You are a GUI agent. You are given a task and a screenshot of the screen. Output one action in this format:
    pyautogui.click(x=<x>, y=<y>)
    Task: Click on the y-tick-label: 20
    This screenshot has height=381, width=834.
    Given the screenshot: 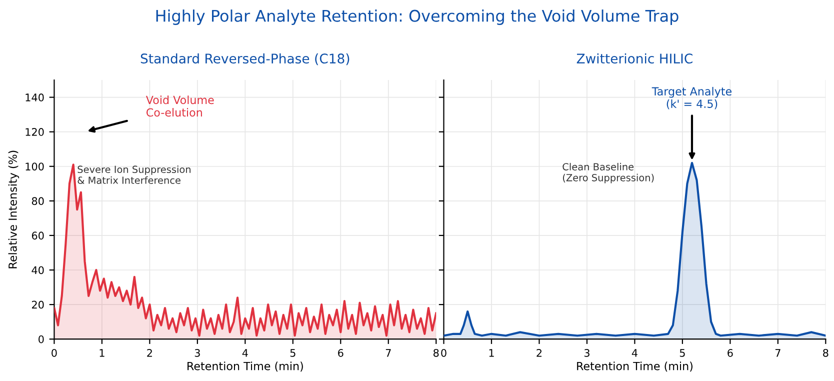 What is the action you would take?
    pyautogui.click(x=38, y=304)
    